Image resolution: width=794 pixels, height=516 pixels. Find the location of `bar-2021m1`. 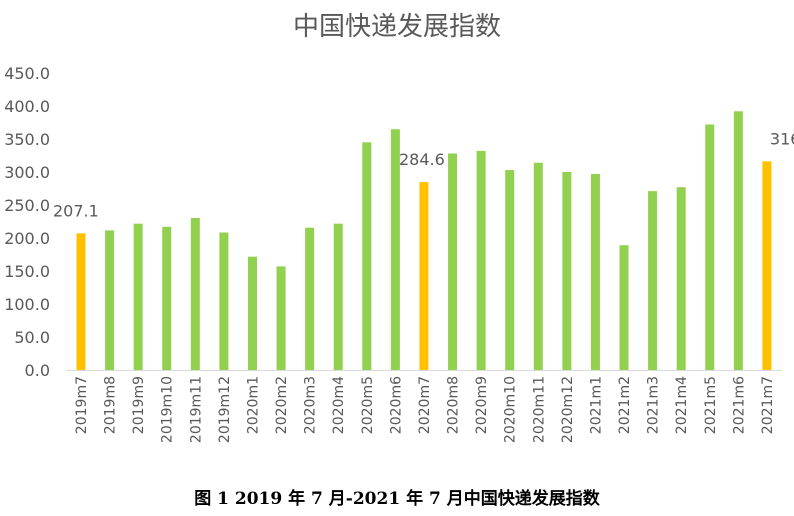

bar-2021m1 is located at coordinates (595, 271).